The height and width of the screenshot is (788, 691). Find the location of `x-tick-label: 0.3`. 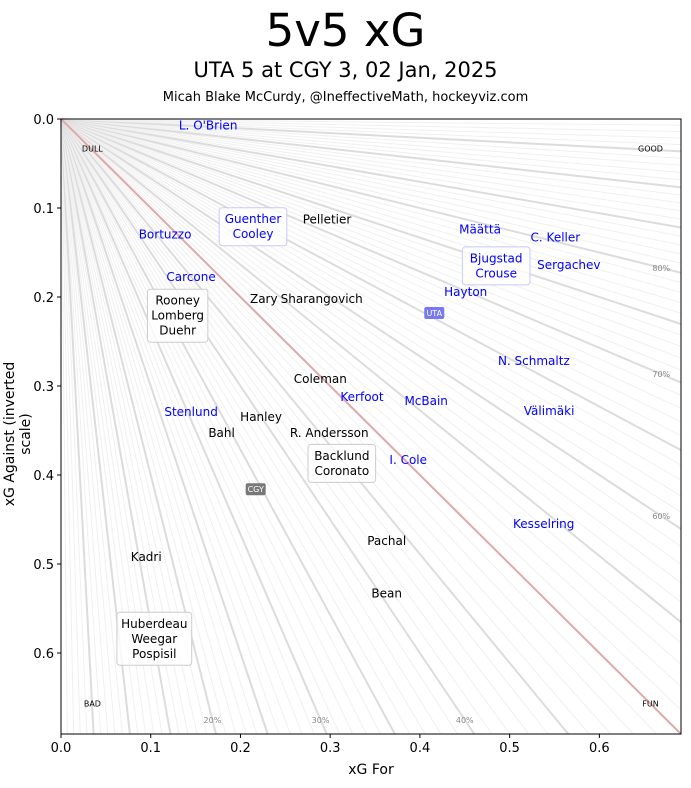

x-tick-label: 0.3 is located at coordinates (330, 748).